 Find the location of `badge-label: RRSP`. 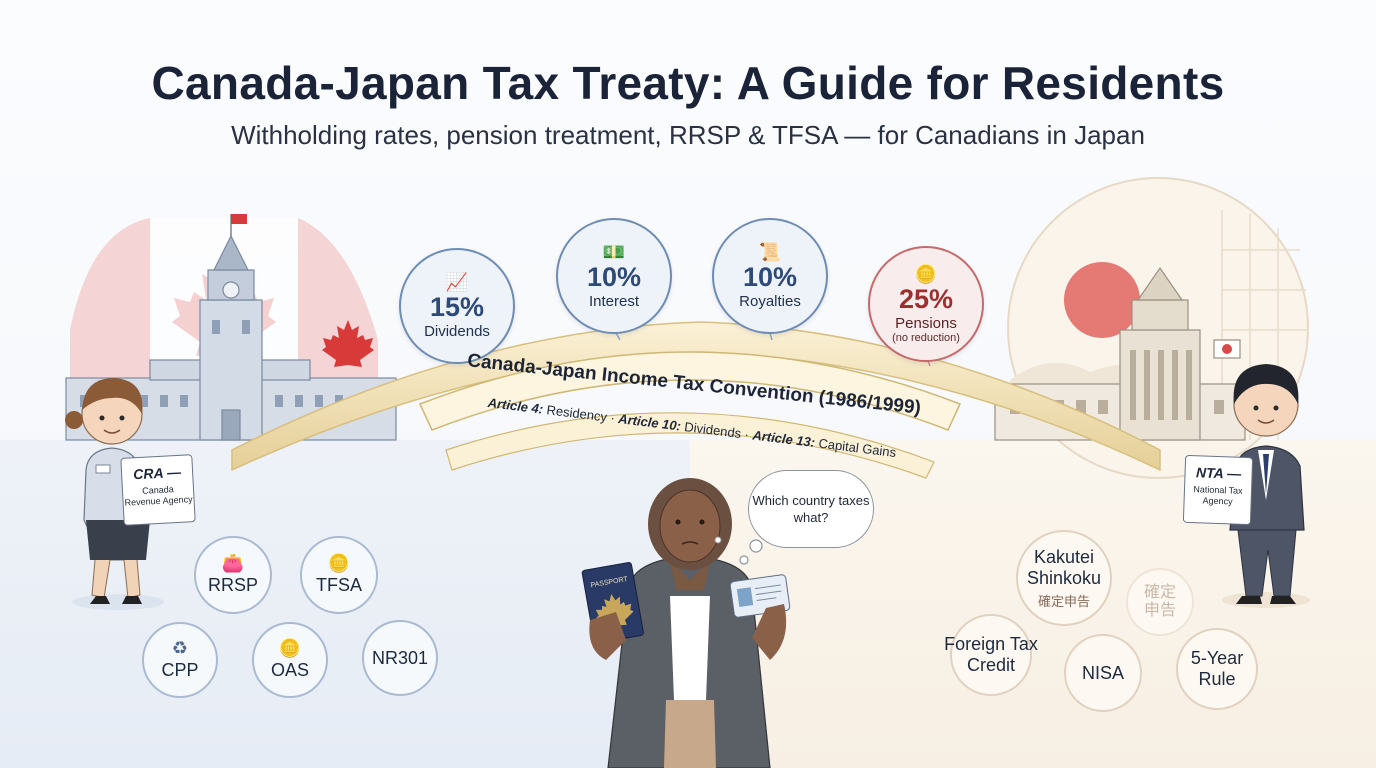

badge-label: RRSP is located at coordinates (232, 585).